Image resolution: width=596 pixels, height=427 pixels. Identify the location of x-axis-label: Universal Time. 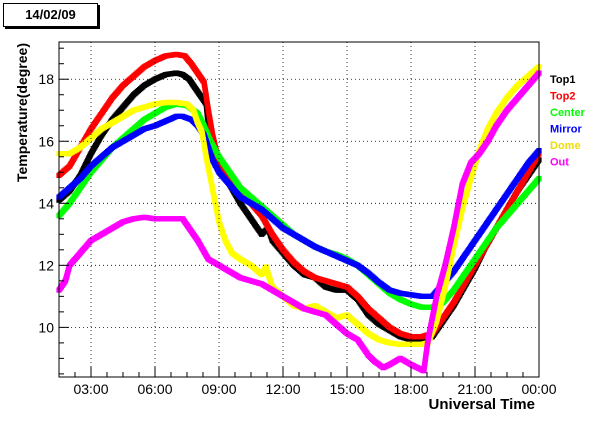
(482, 404).